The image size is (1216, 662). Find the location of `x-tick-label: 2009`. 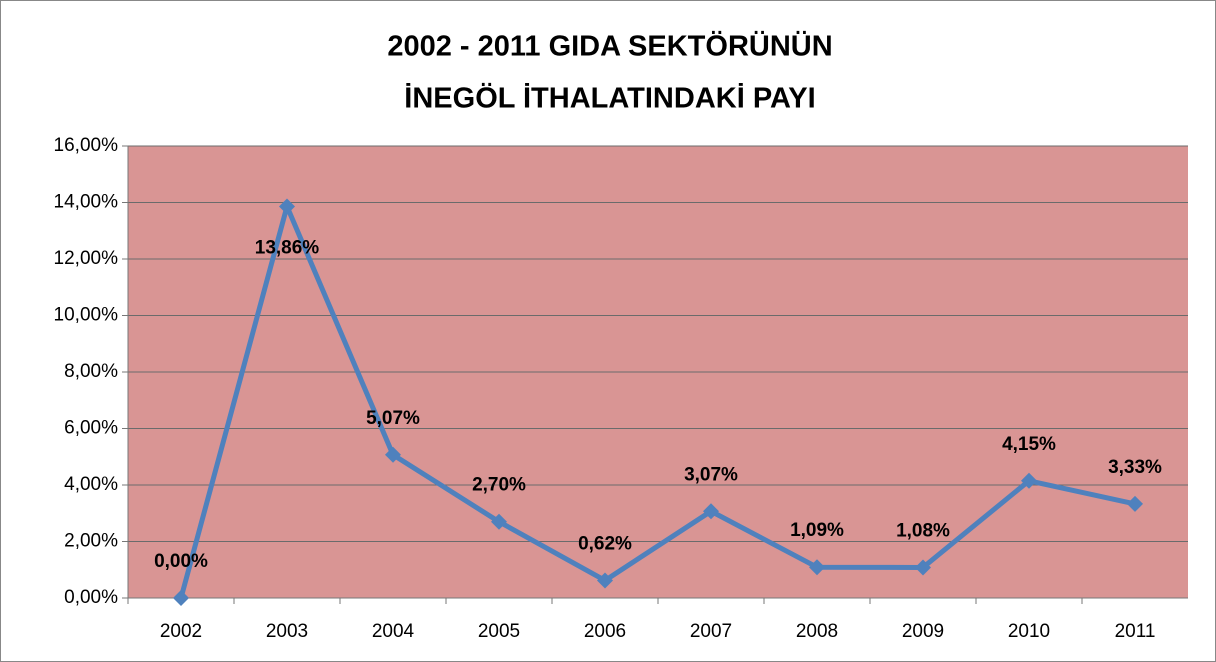

x-tick-label: 2009 is located at coordinates (923, 631).